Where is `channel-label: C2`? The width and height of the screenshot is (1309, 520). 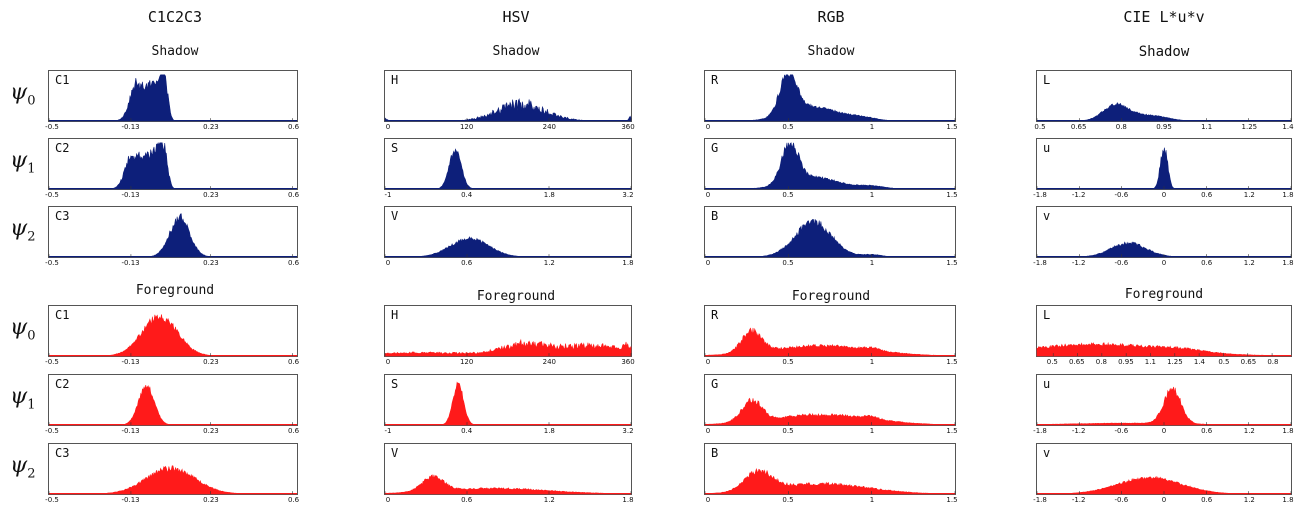 channel-label: C2 is located at coordinates (62, 384).